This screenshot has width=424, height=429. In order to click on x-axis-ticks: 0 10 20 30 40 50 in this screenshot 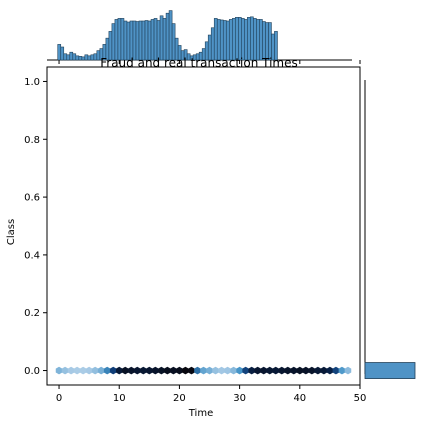, I will do `click(211, 394)`.